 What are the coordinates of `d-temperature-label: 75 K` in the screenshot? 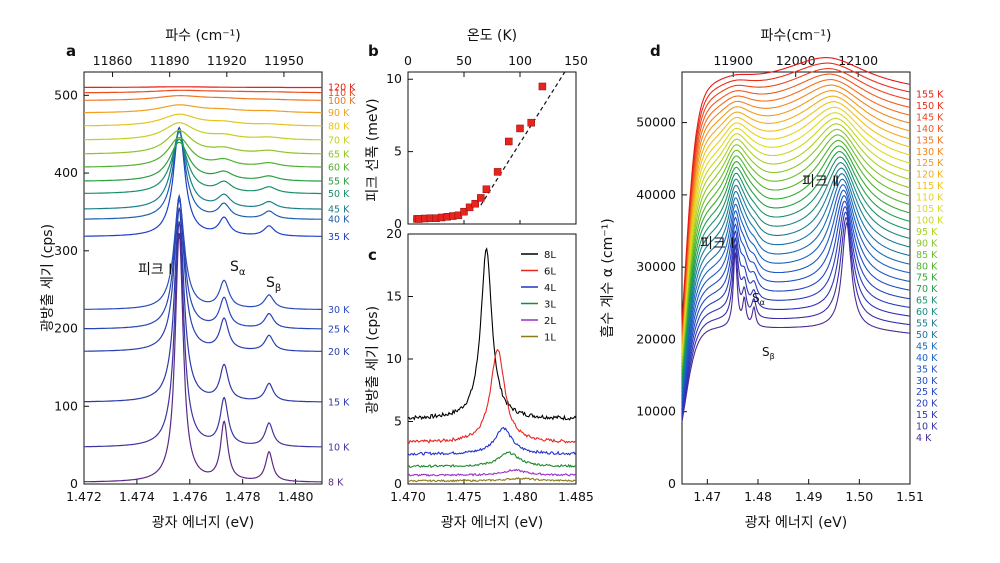 It's located at (927, 278).